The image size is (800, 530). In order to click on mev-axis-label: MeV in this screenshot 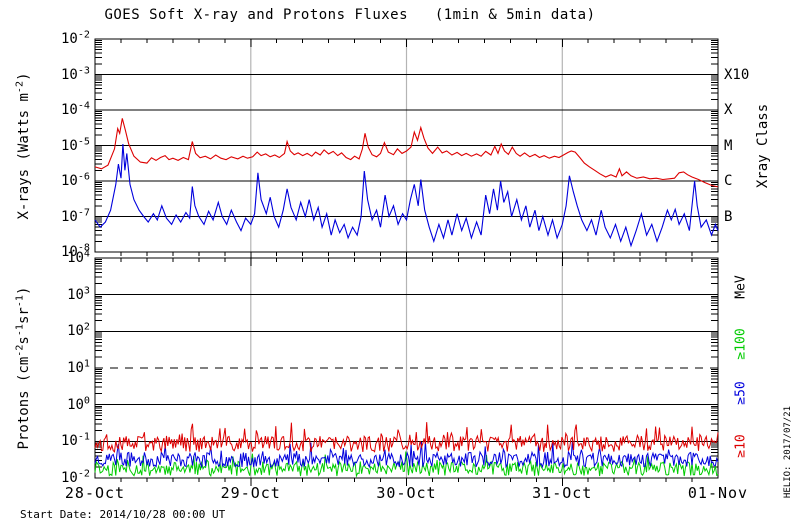, I will do `click(741, 287)`.